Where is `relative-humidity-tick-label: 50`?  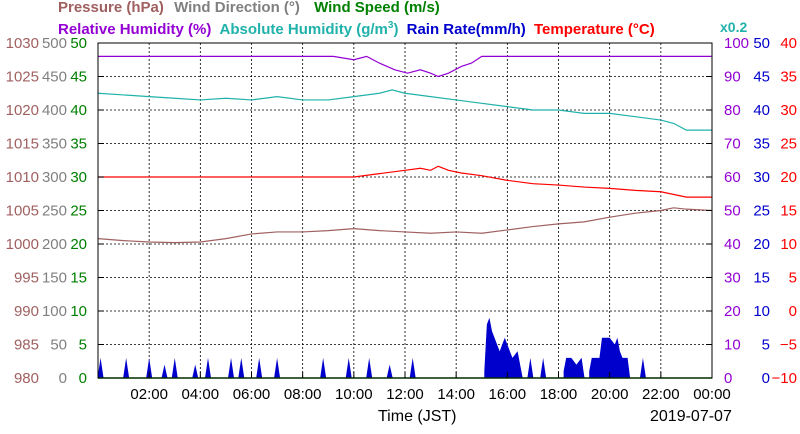 relative-humidity-tick-label: 50 is located at coordinates (732, 211).